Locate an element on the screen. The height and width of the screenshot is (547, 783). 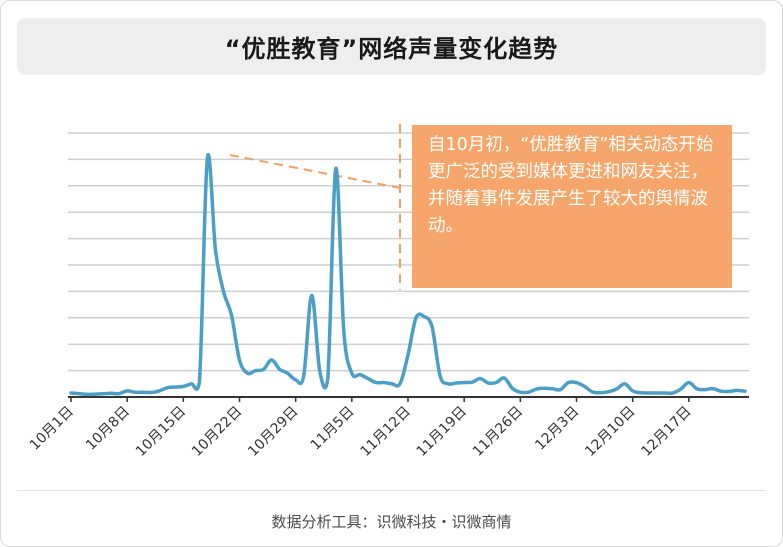
x-tick-label: 12月10日 is located at coordinates (610, 432).